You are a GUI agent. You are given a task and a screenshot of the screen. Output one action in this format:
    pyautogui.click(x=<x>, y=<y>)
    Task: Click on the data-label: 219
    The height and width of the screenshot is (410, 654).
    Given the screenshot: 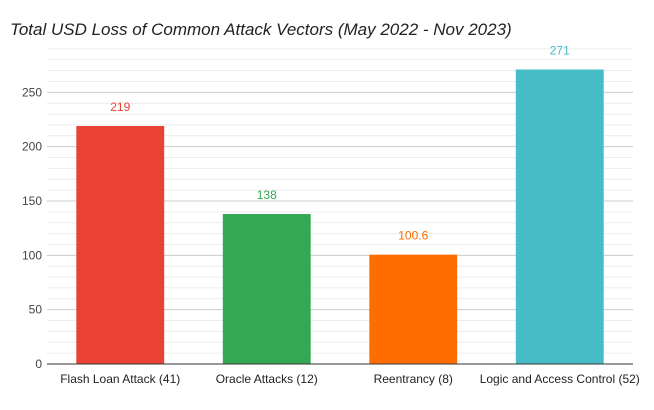 What is the action you would take?
    pyautogui.click(x=120, y=107)
    